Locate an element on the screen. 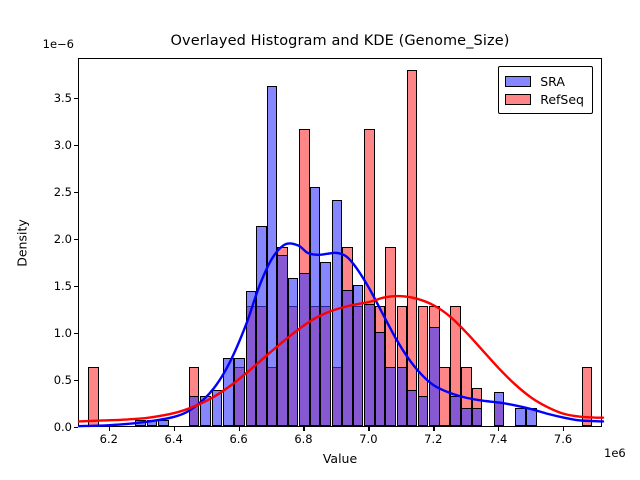  x-axis-label: Value is located at coordinates (340, 458).